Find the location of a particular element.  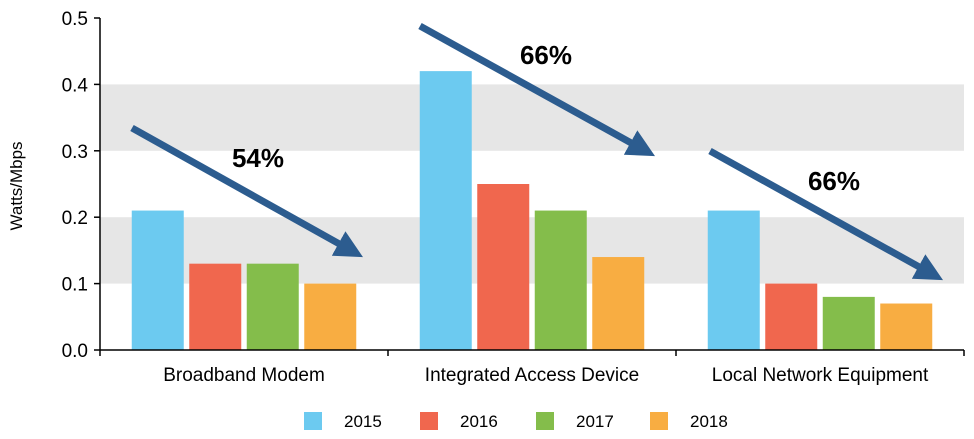

legend-label-2017: 2017 is located at coordinates (595, 421).